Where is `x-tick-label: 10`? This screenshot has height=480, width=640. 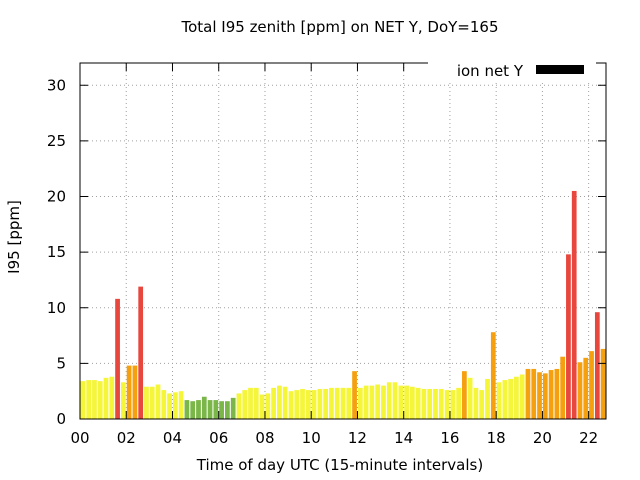
x-tick-label: 10 is located at coordinates (311, 438).